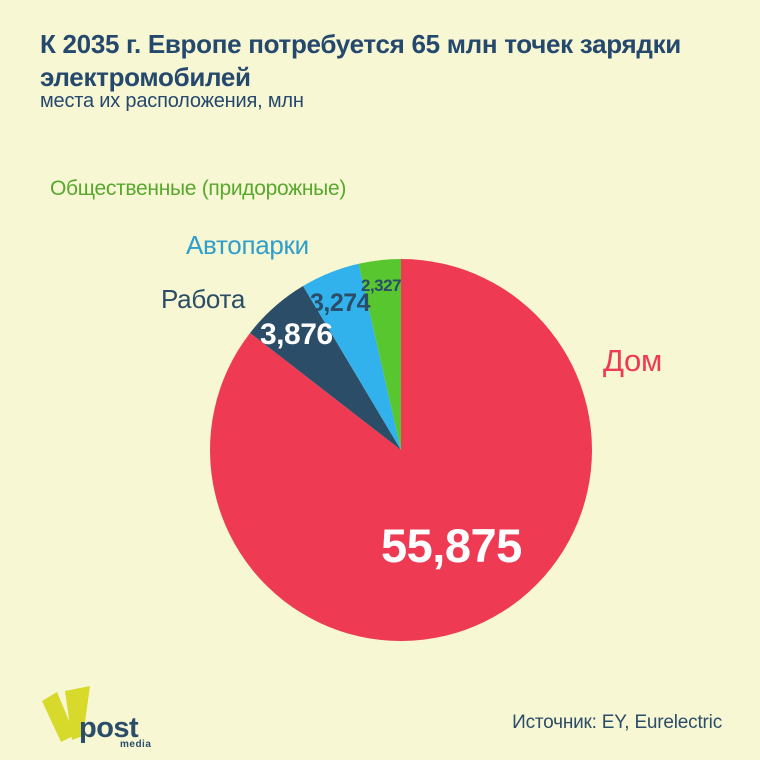  I want to click on pie-slice-fleets, so click(352, 356).